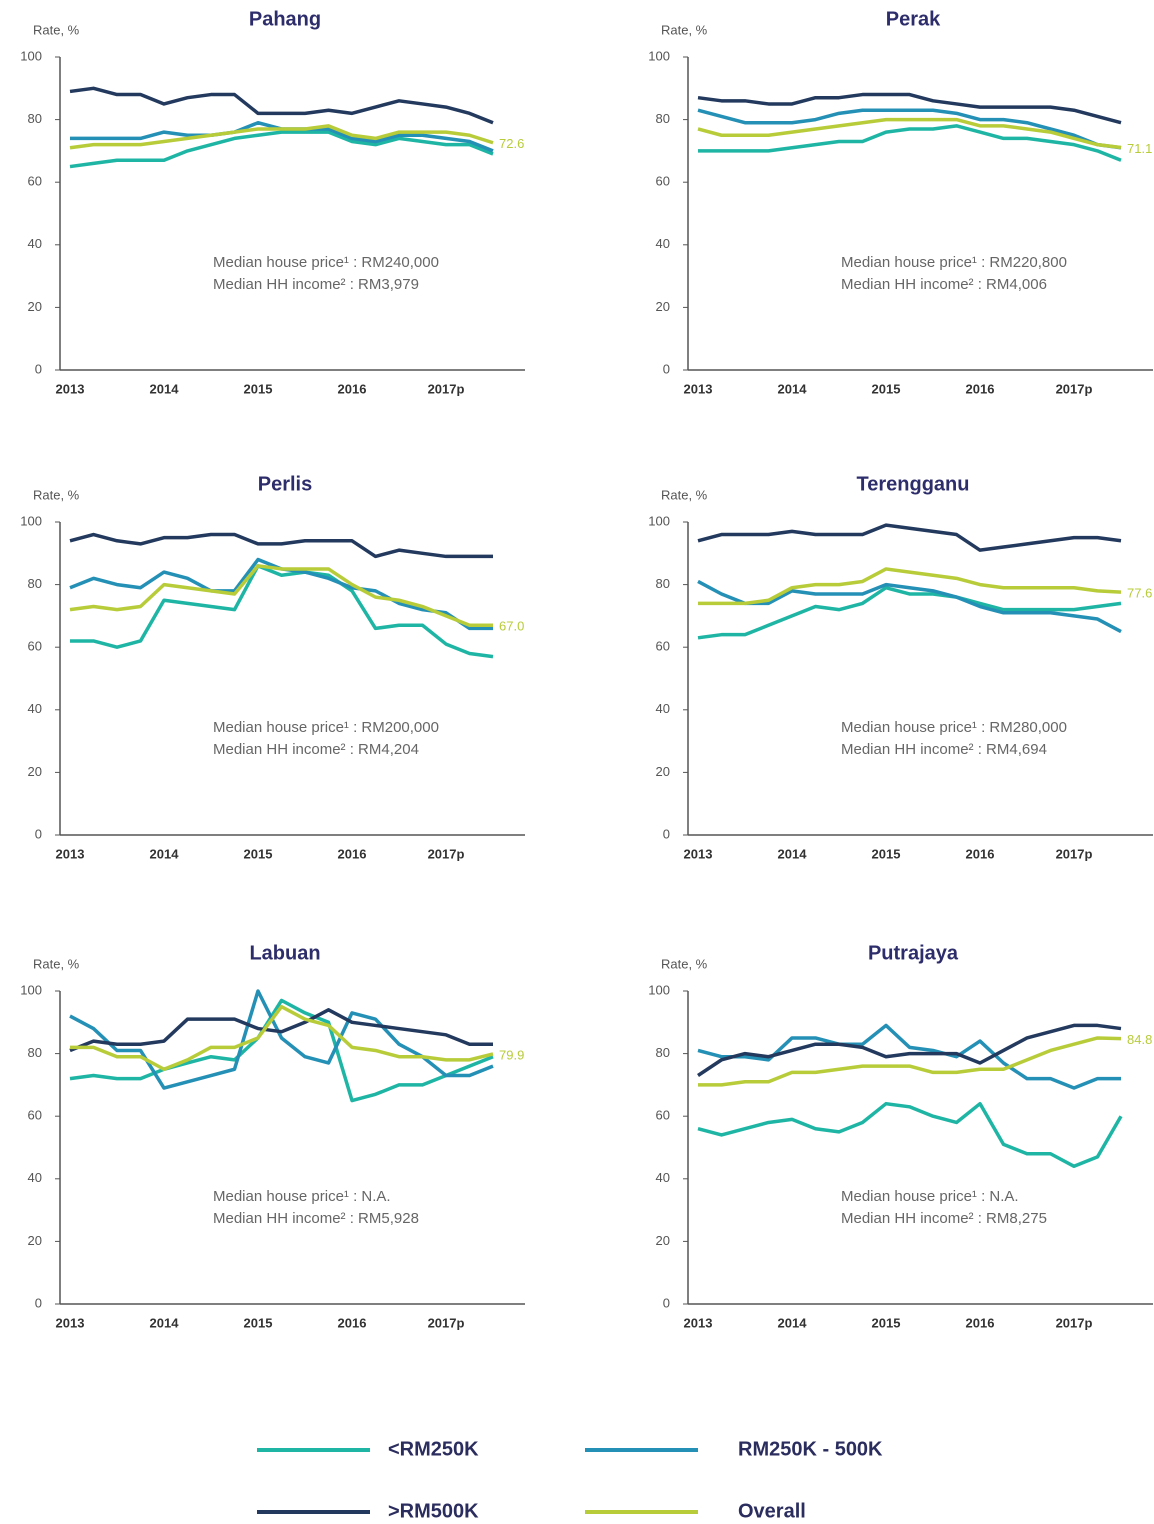 The image size is (1154, 1524). I want to click on annotation: Median HH income² : RM5,928, so click(316, 1218).